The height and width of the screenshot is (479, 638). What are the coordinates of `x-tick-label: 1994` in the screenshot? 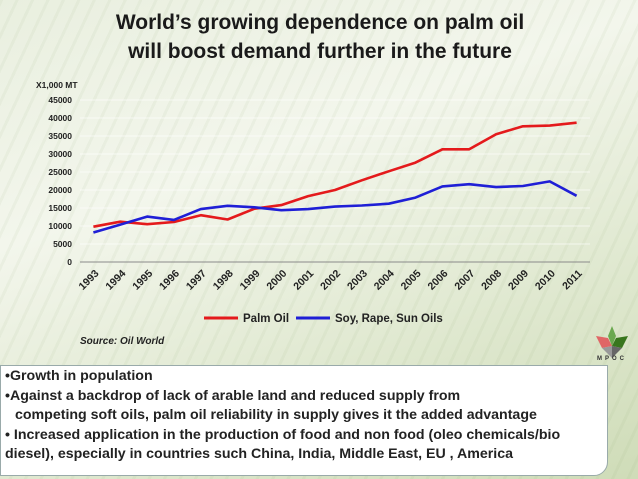 It's located at (115, 280).